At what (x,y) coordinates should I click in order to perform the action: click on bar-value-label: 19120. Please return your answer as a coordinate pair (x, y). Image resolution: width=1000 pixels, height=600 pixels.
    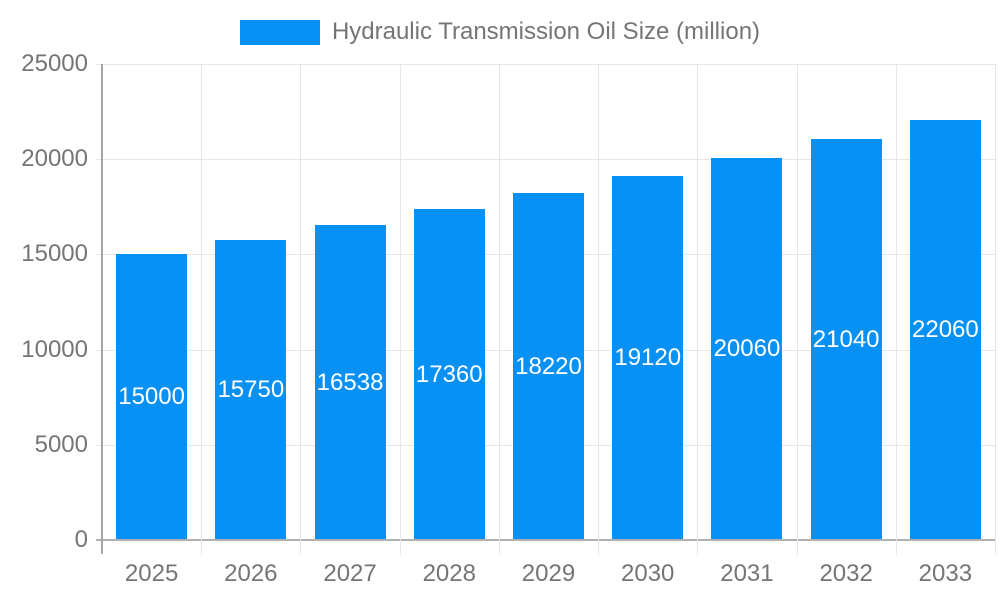
    Looking at the image, I should click on (648, 357).